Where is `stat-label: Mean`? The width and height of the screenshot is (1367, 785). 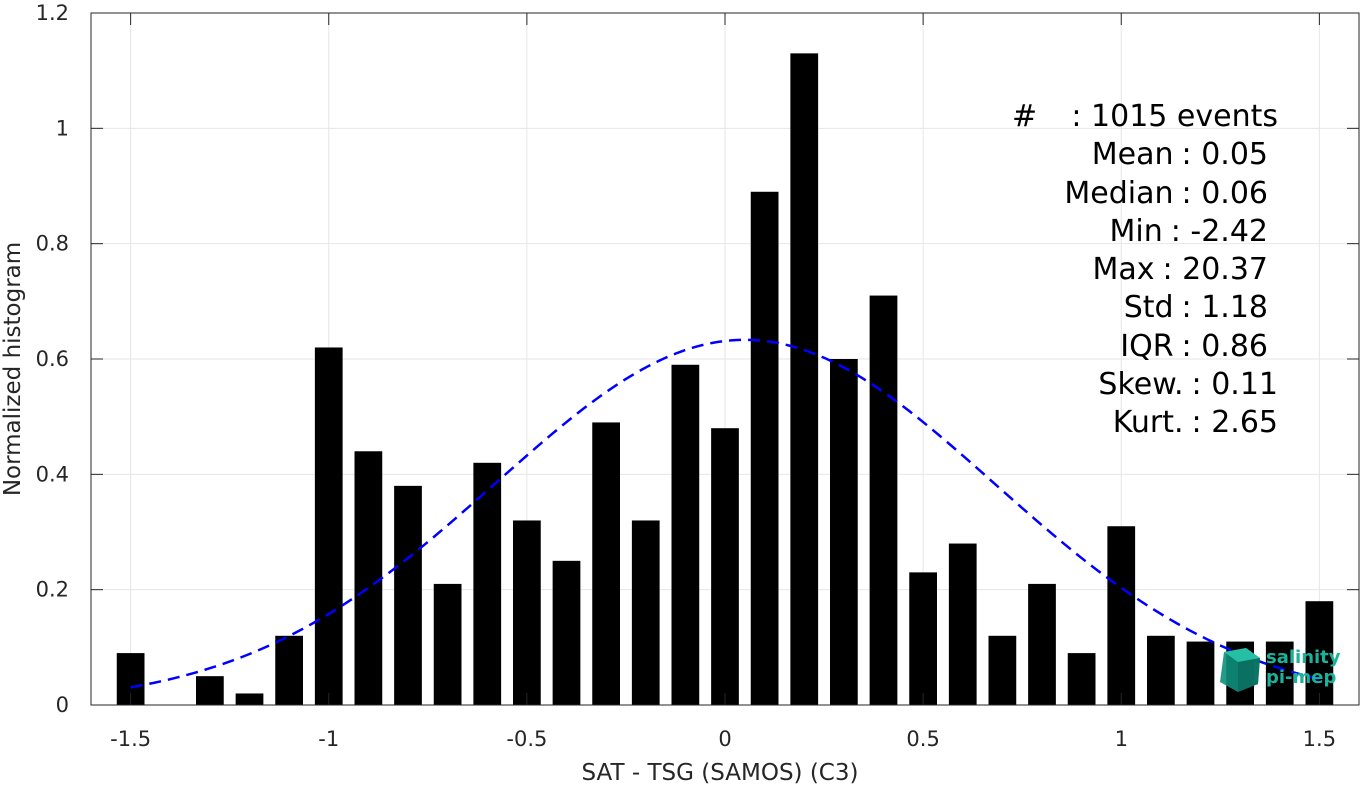 stat-label: Mean is located at coordinates (1132, 155).